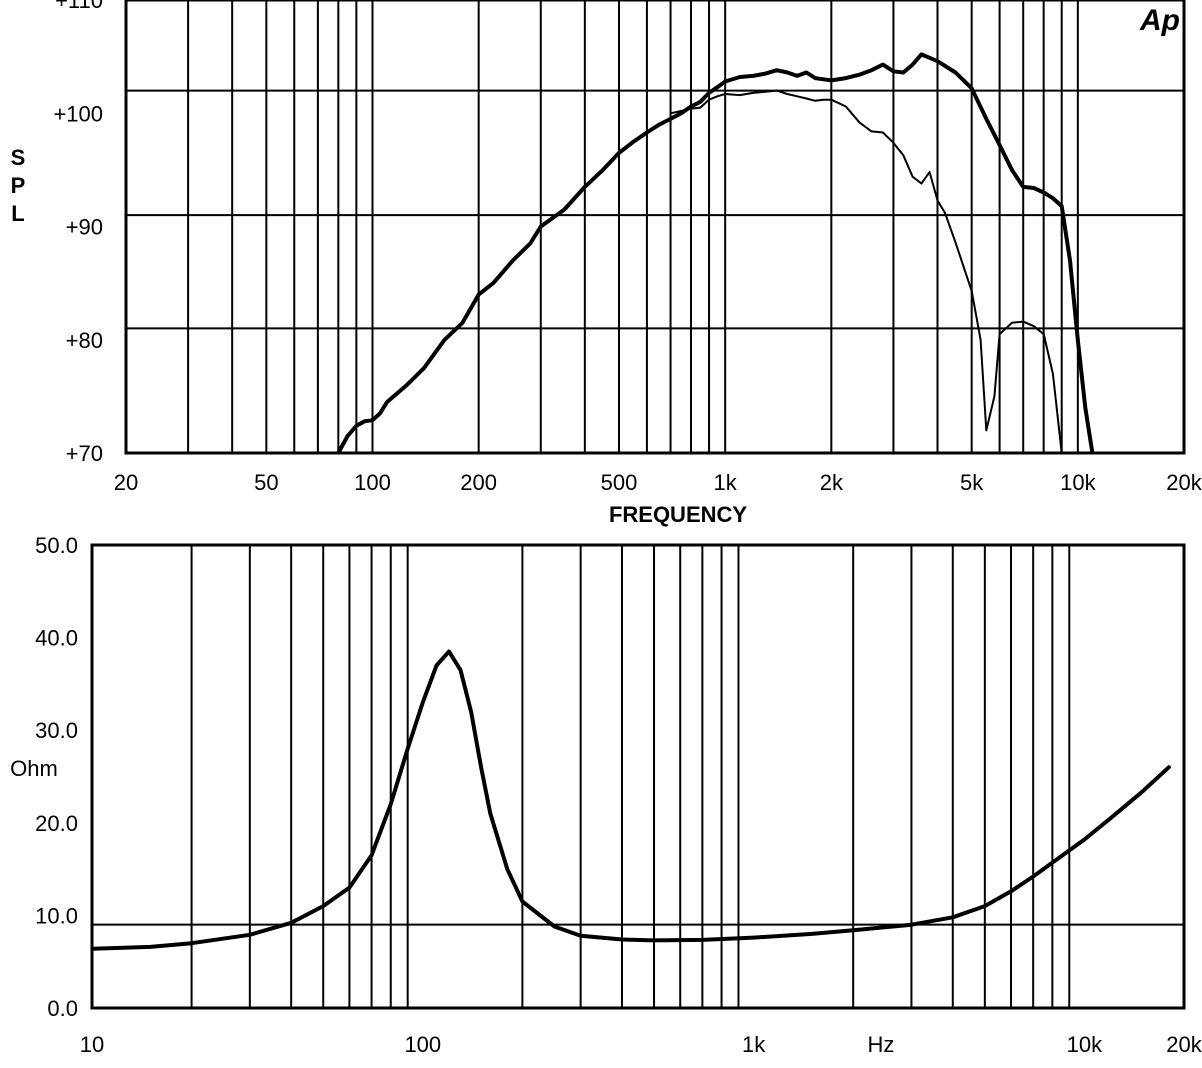 The width and height of the screenshot is (1202, 1068). What do you see at coordinates (79, 6) in the screenshot?
I see `y-tick-label: +110` at bounding box center [79, 6].